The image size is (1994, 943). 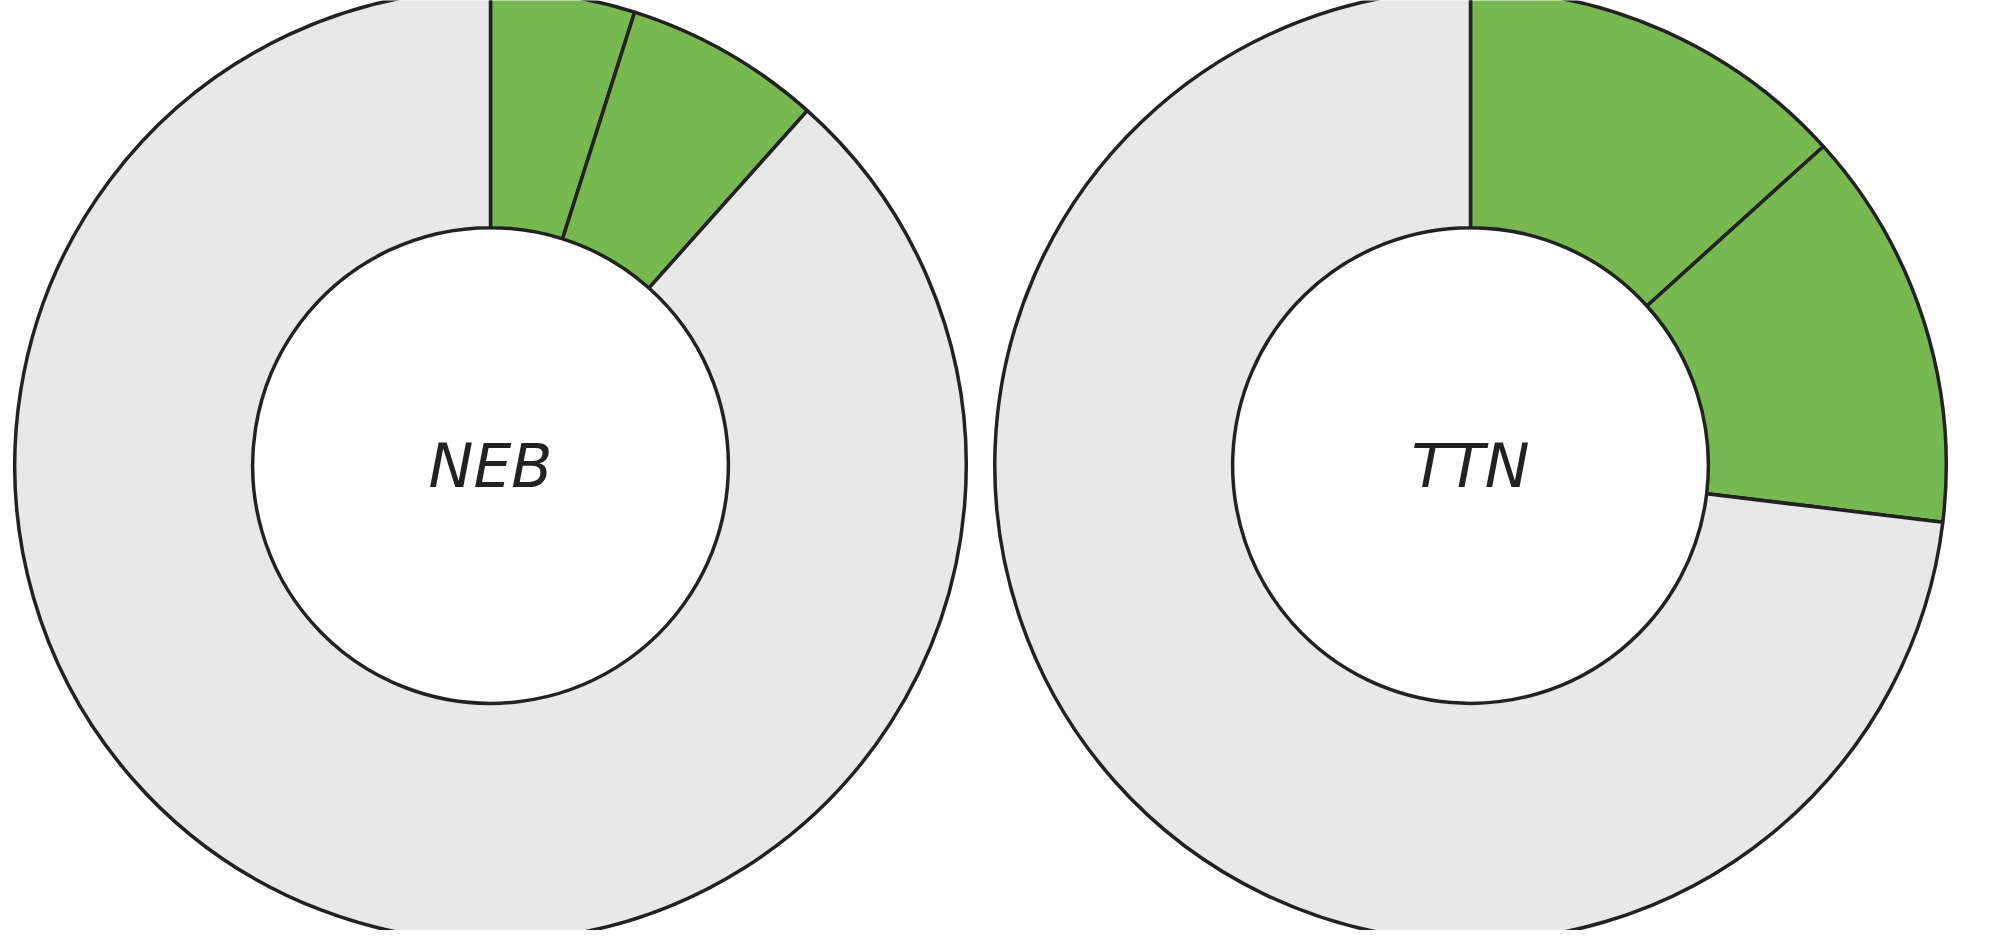 I want to click on text: NEB, so click(x=490, y=465).